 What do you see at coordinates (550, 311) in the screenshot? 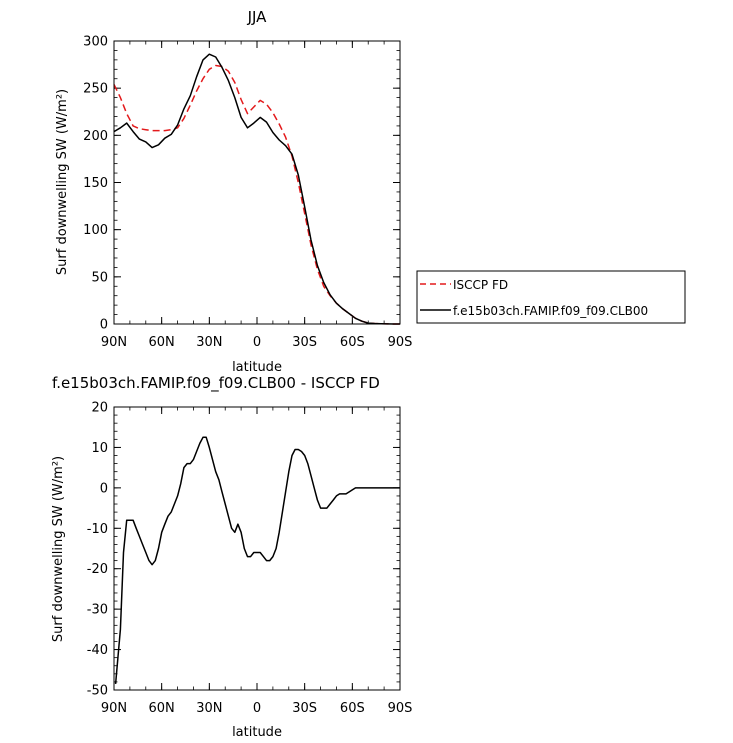
I see `legend-label-model: f.e15b03ch.FAMIP.f09_f09.CLB00` at bounding box center [550, 311].